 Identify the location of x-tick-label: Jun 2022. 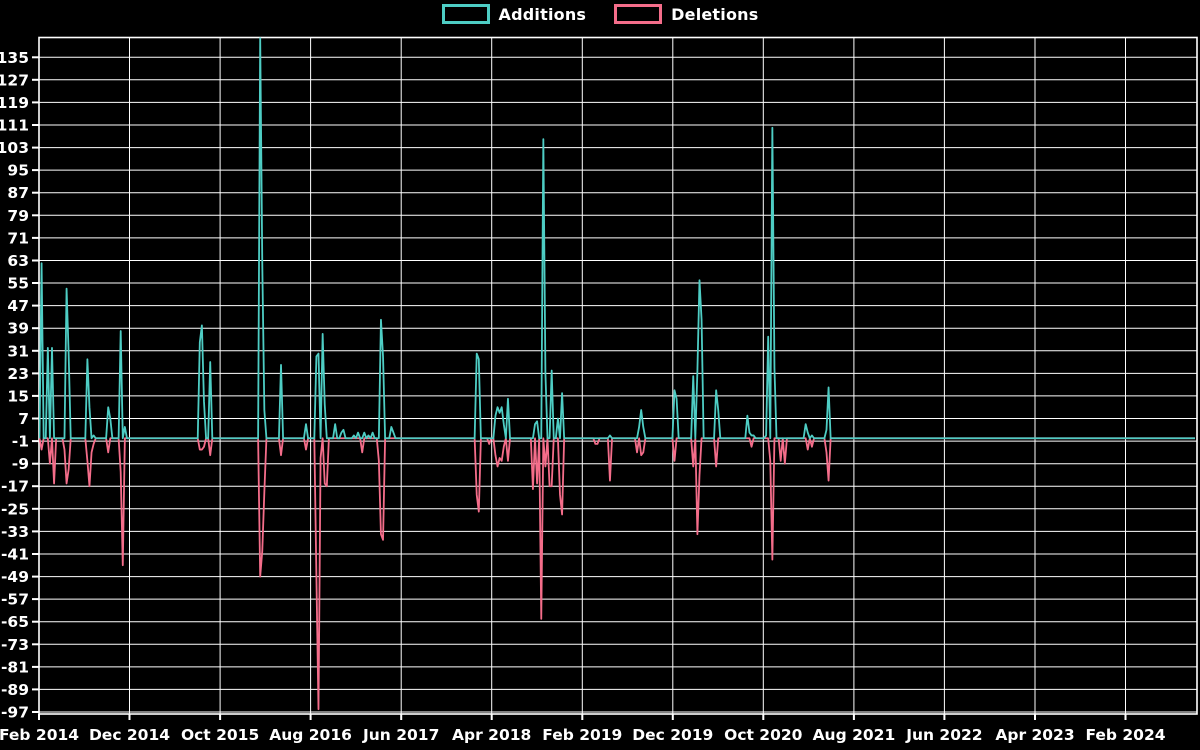
(943, 735).